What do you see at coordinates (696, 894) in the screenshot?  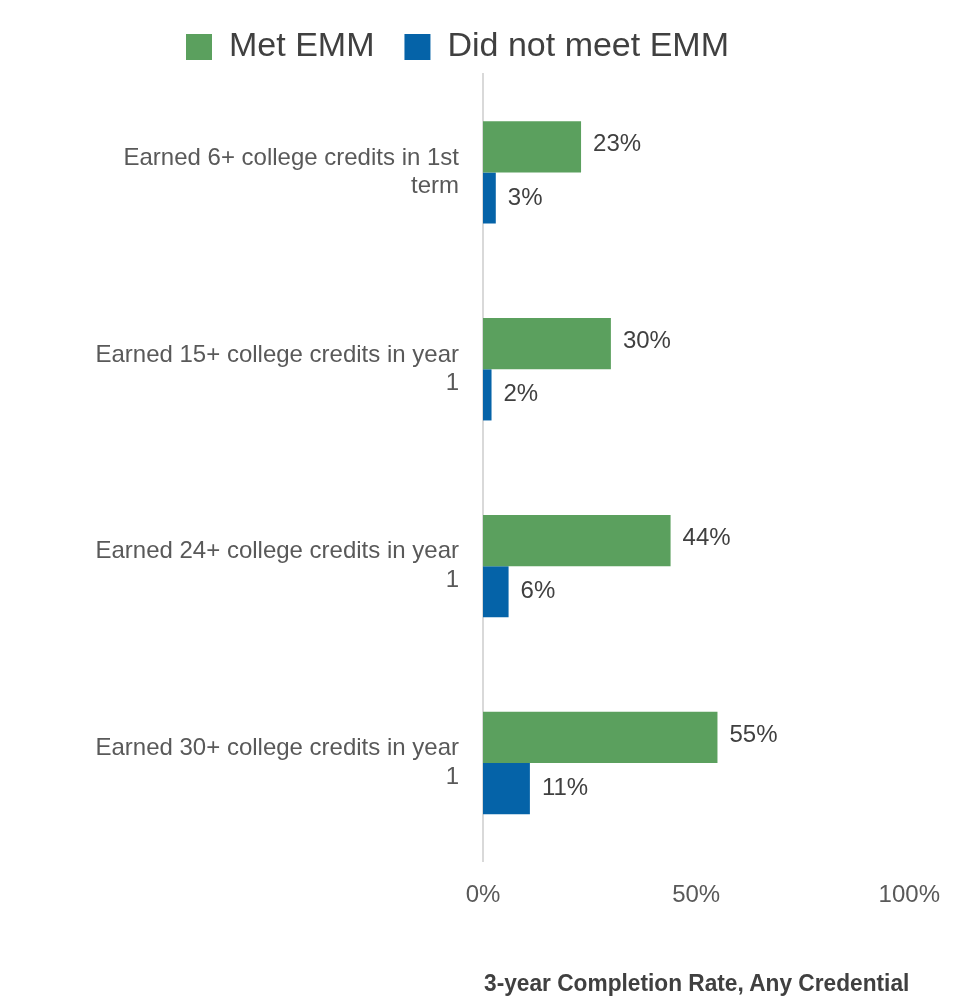 I see `x-tick-label: 50%` at bounding box center [696, 894].